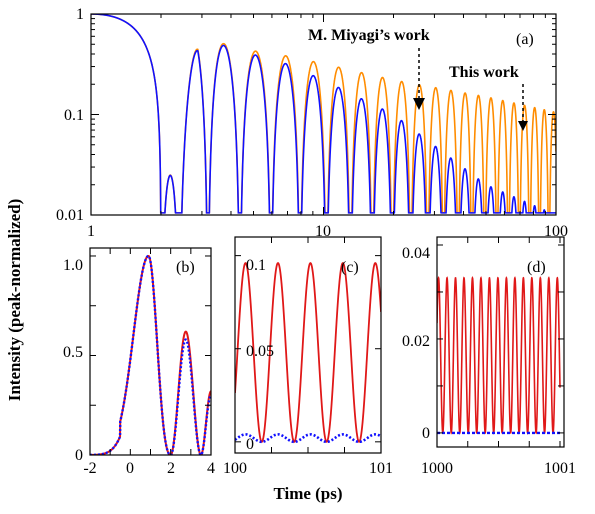 The image size is (595, 514). Describe the element at coordinates (185, 267) in the screenshot. I see `panel-b-label: (b)` at that location.